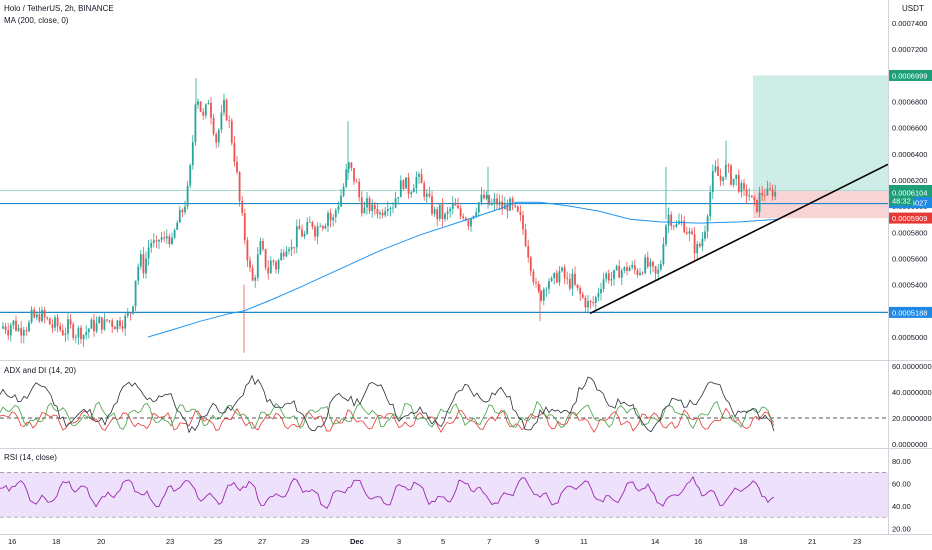 The image size is (932, 550). What do you see at coordinates (305, 541) in the screenshot?
I see `time-tick-label: 29` at bounding box center [305, 541].